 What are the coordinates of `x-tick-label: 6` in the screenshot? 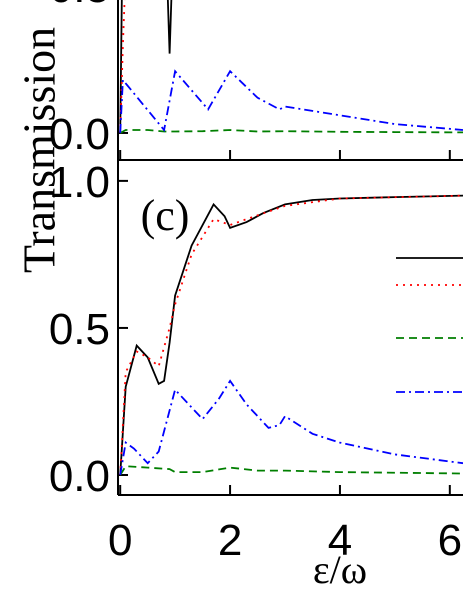 It's located at (450, 540).